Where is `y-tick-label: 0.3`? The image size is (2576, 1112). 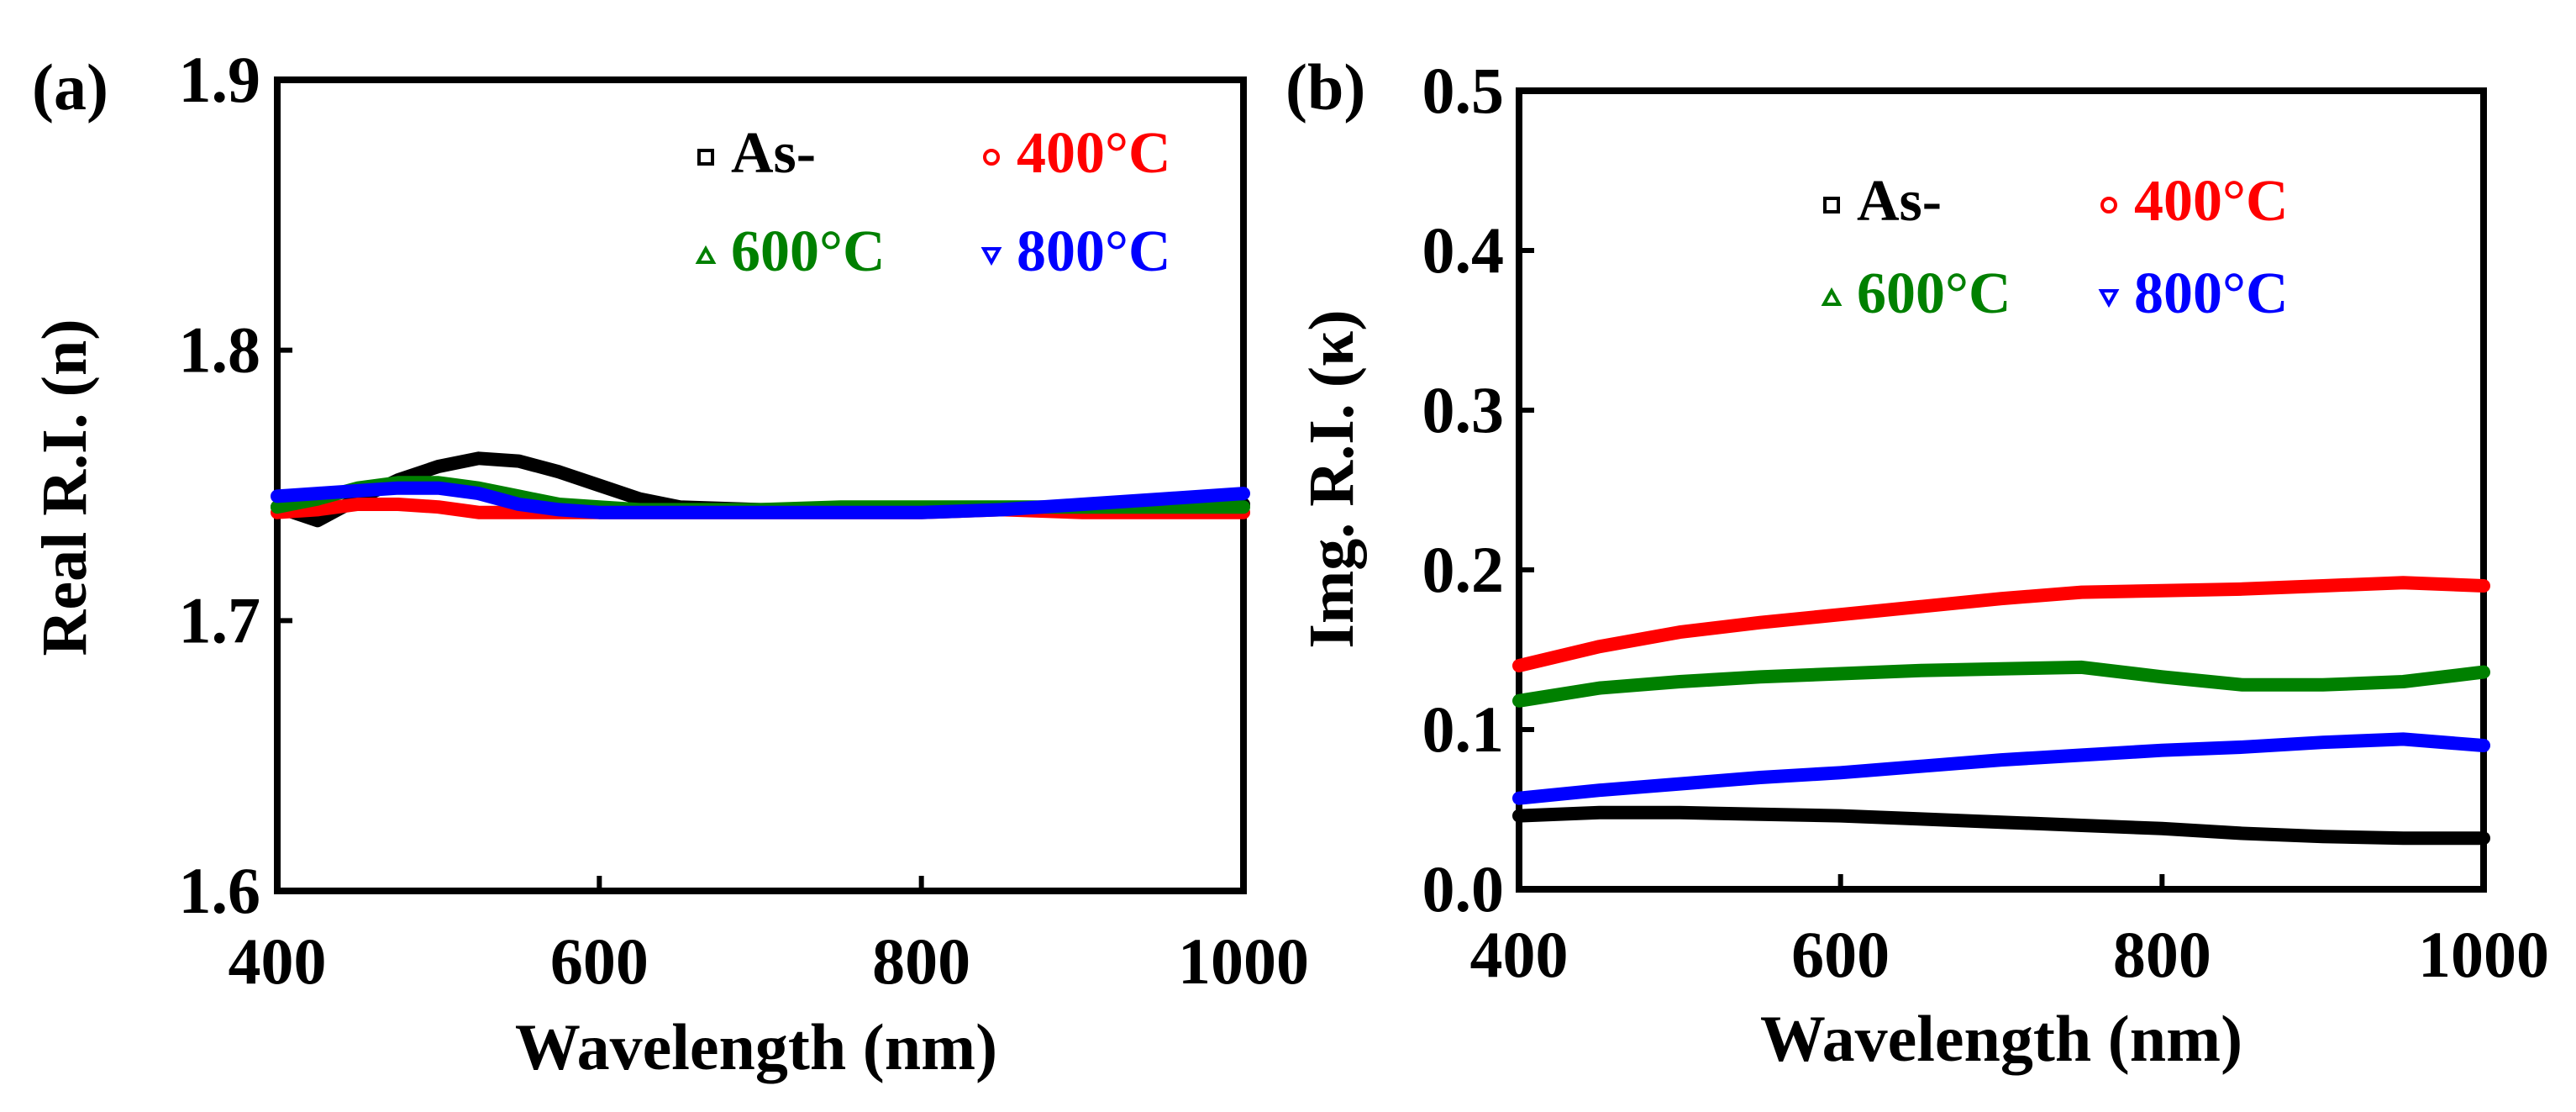 y-tick-label: 0.3 is located at coordinates (1463, 410).